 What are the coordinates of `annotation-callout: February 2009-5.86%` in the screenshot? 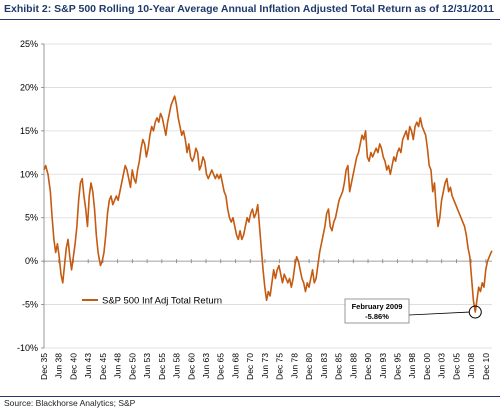 It's located at (413, 311).